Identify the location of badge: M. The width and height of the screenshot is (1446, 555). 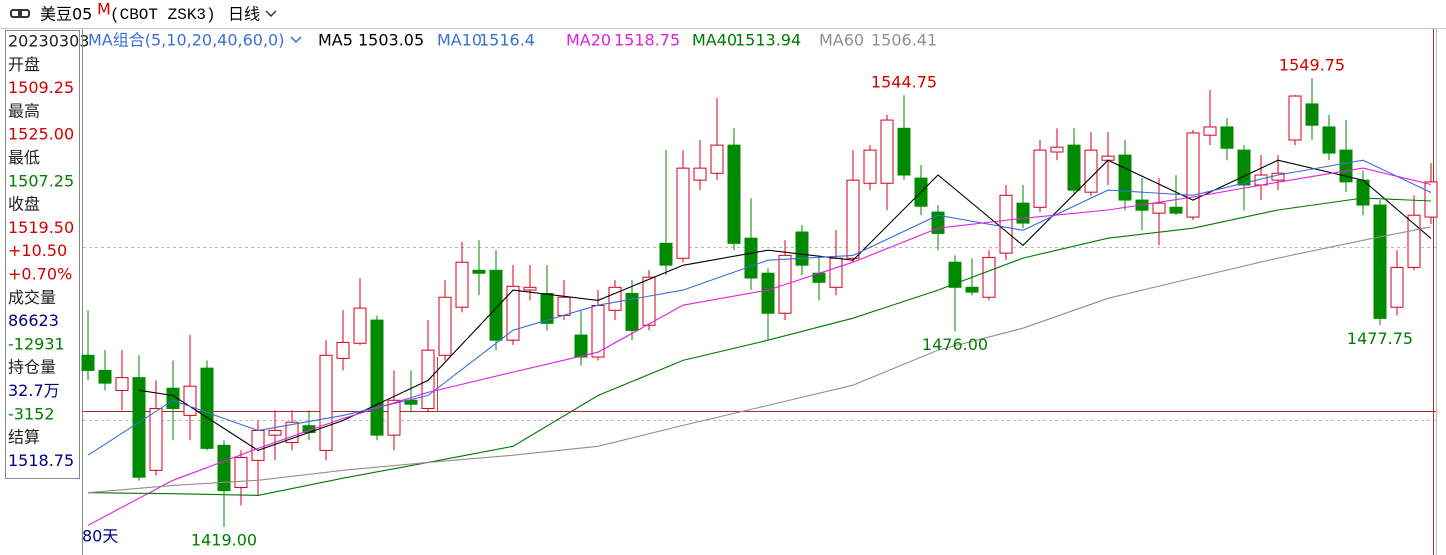
(104, 9).